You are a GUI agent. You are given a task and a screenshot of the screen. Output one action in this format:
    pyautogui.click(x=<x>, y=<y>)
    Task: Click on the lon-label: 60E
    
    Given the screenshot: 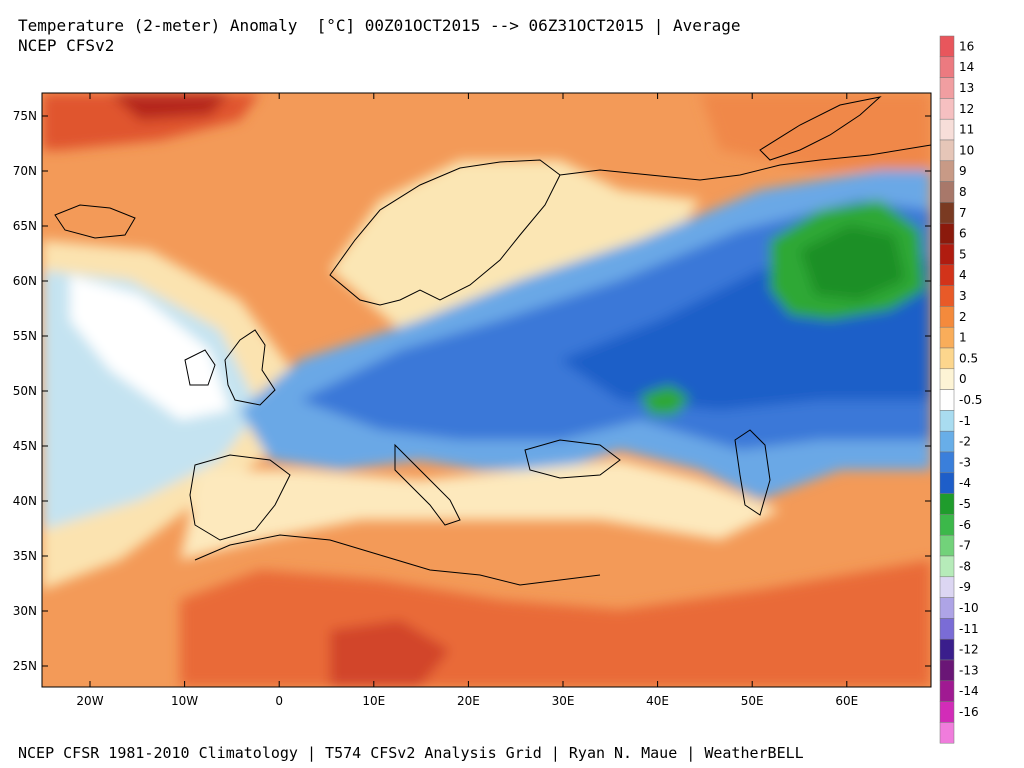 What is the action you would take?
    pyautogui.click(x=846, y=701)
    